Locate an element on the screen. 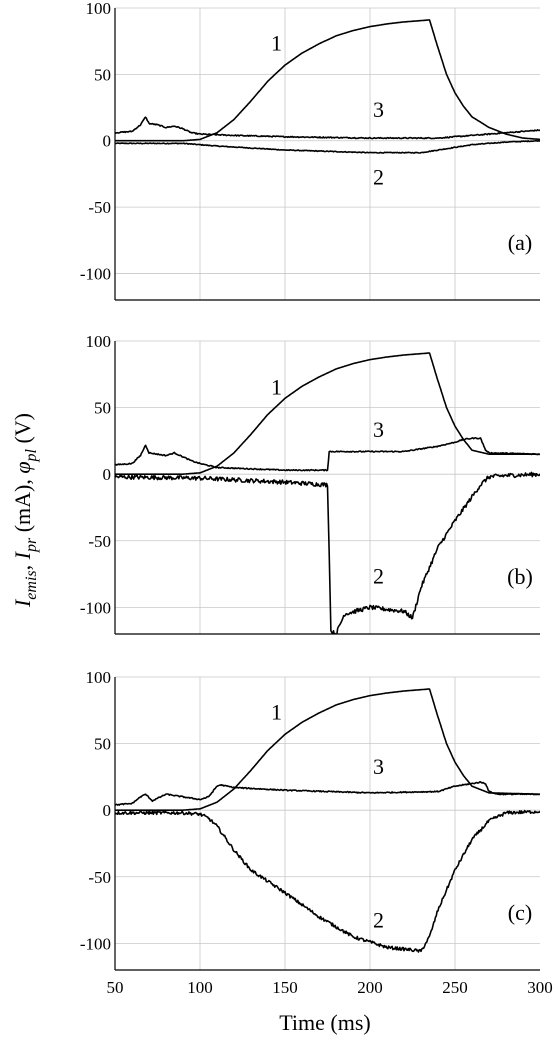 Image resolution: width=557 pixels, height=1045 pixels. y-title-phi: φ is located at coordinates (22, 467).